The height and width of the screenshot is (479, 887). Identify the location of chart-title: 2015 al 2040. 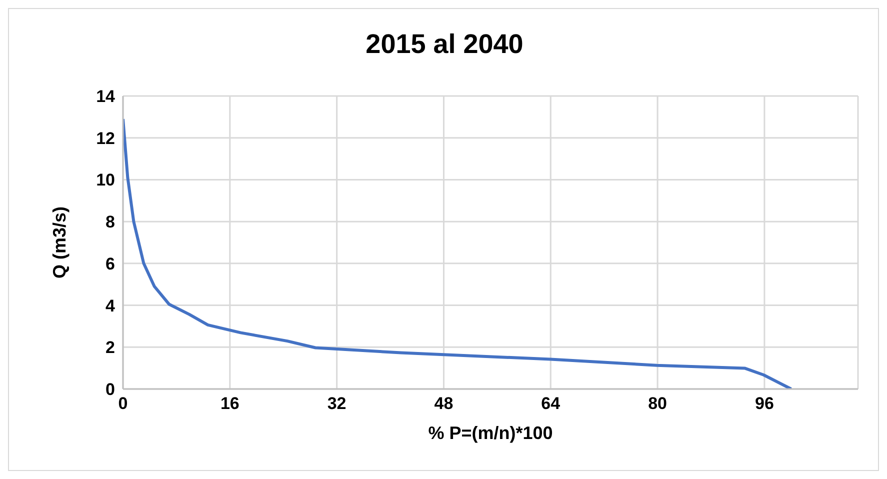
(444, 44).